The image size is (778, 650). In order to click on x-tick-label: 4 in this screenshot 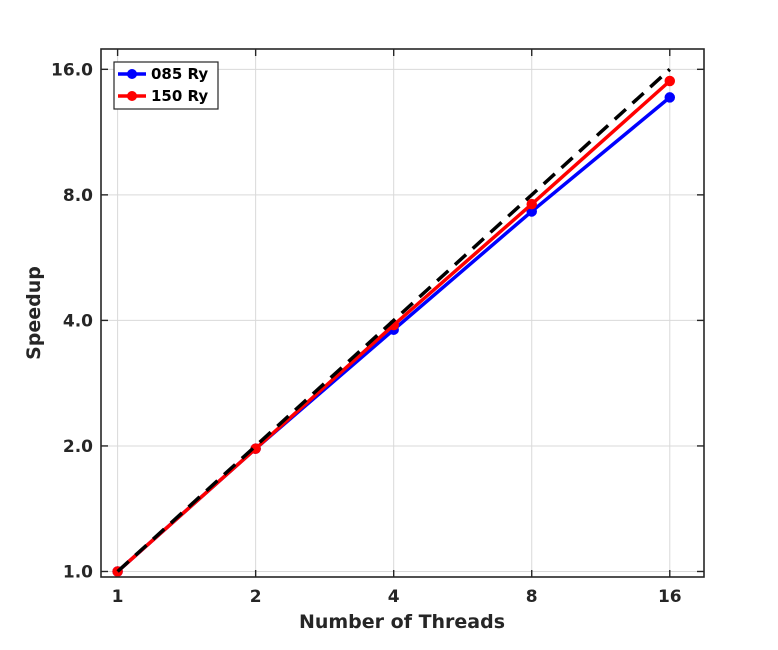, I will do `click(394, 597)`.